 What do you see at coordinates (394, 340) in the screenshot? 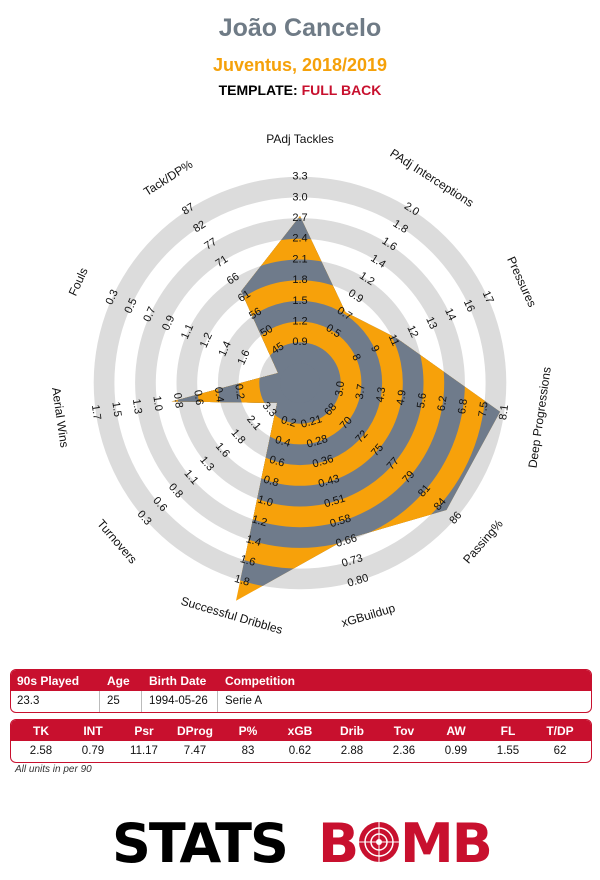
I see `radar-tick-label: 11` at bounding box center [394, 340].